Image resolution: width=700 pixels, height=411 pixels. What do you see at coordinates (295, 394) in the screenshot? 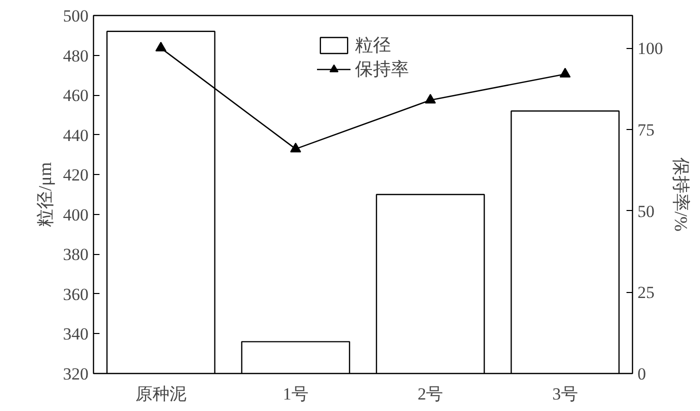
I see `x-tick-label: 1号` at bounding box center [295, 394].